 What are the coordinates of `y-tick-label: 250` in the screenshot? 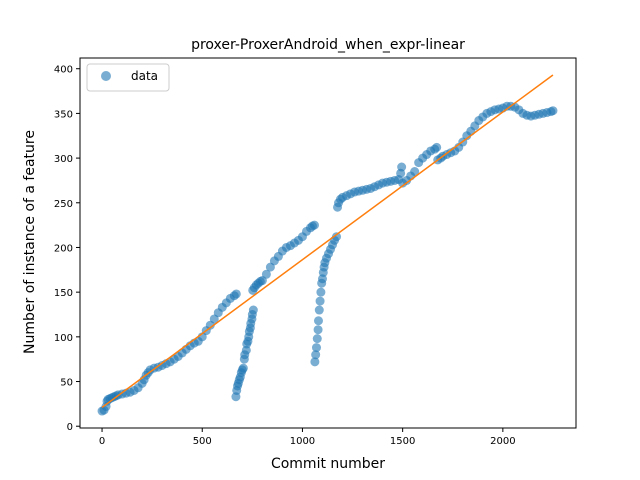 It's located at (63, 204).